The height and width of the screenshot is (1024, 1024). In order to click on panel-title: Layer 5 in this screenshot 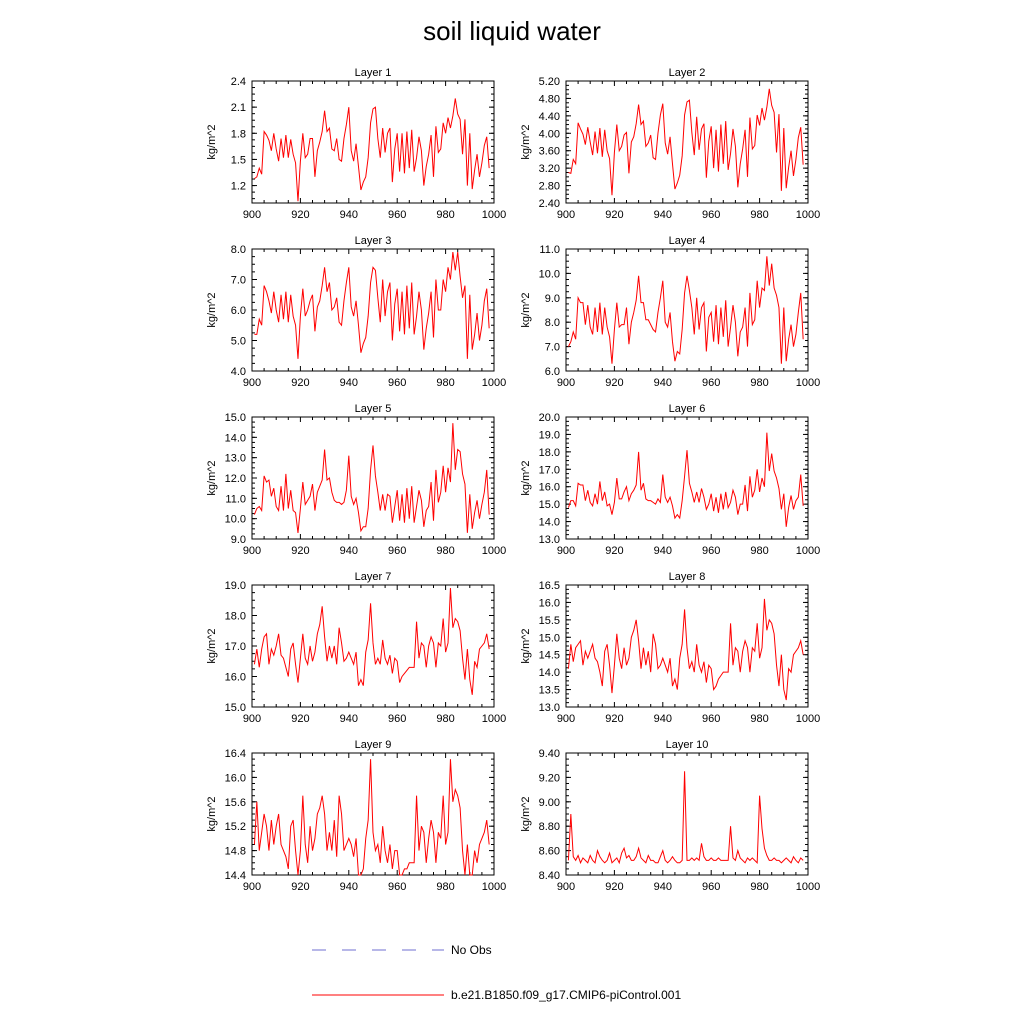, I will do `click(373, 409)`.